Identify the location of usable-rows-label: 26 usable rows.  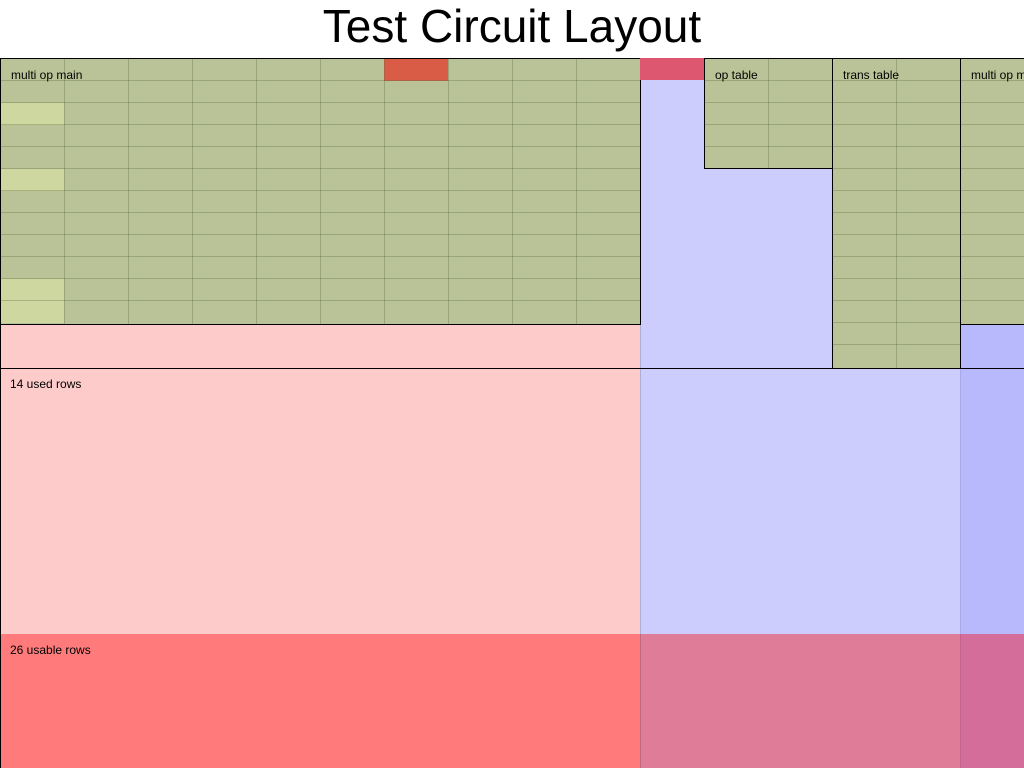
(50, 650).